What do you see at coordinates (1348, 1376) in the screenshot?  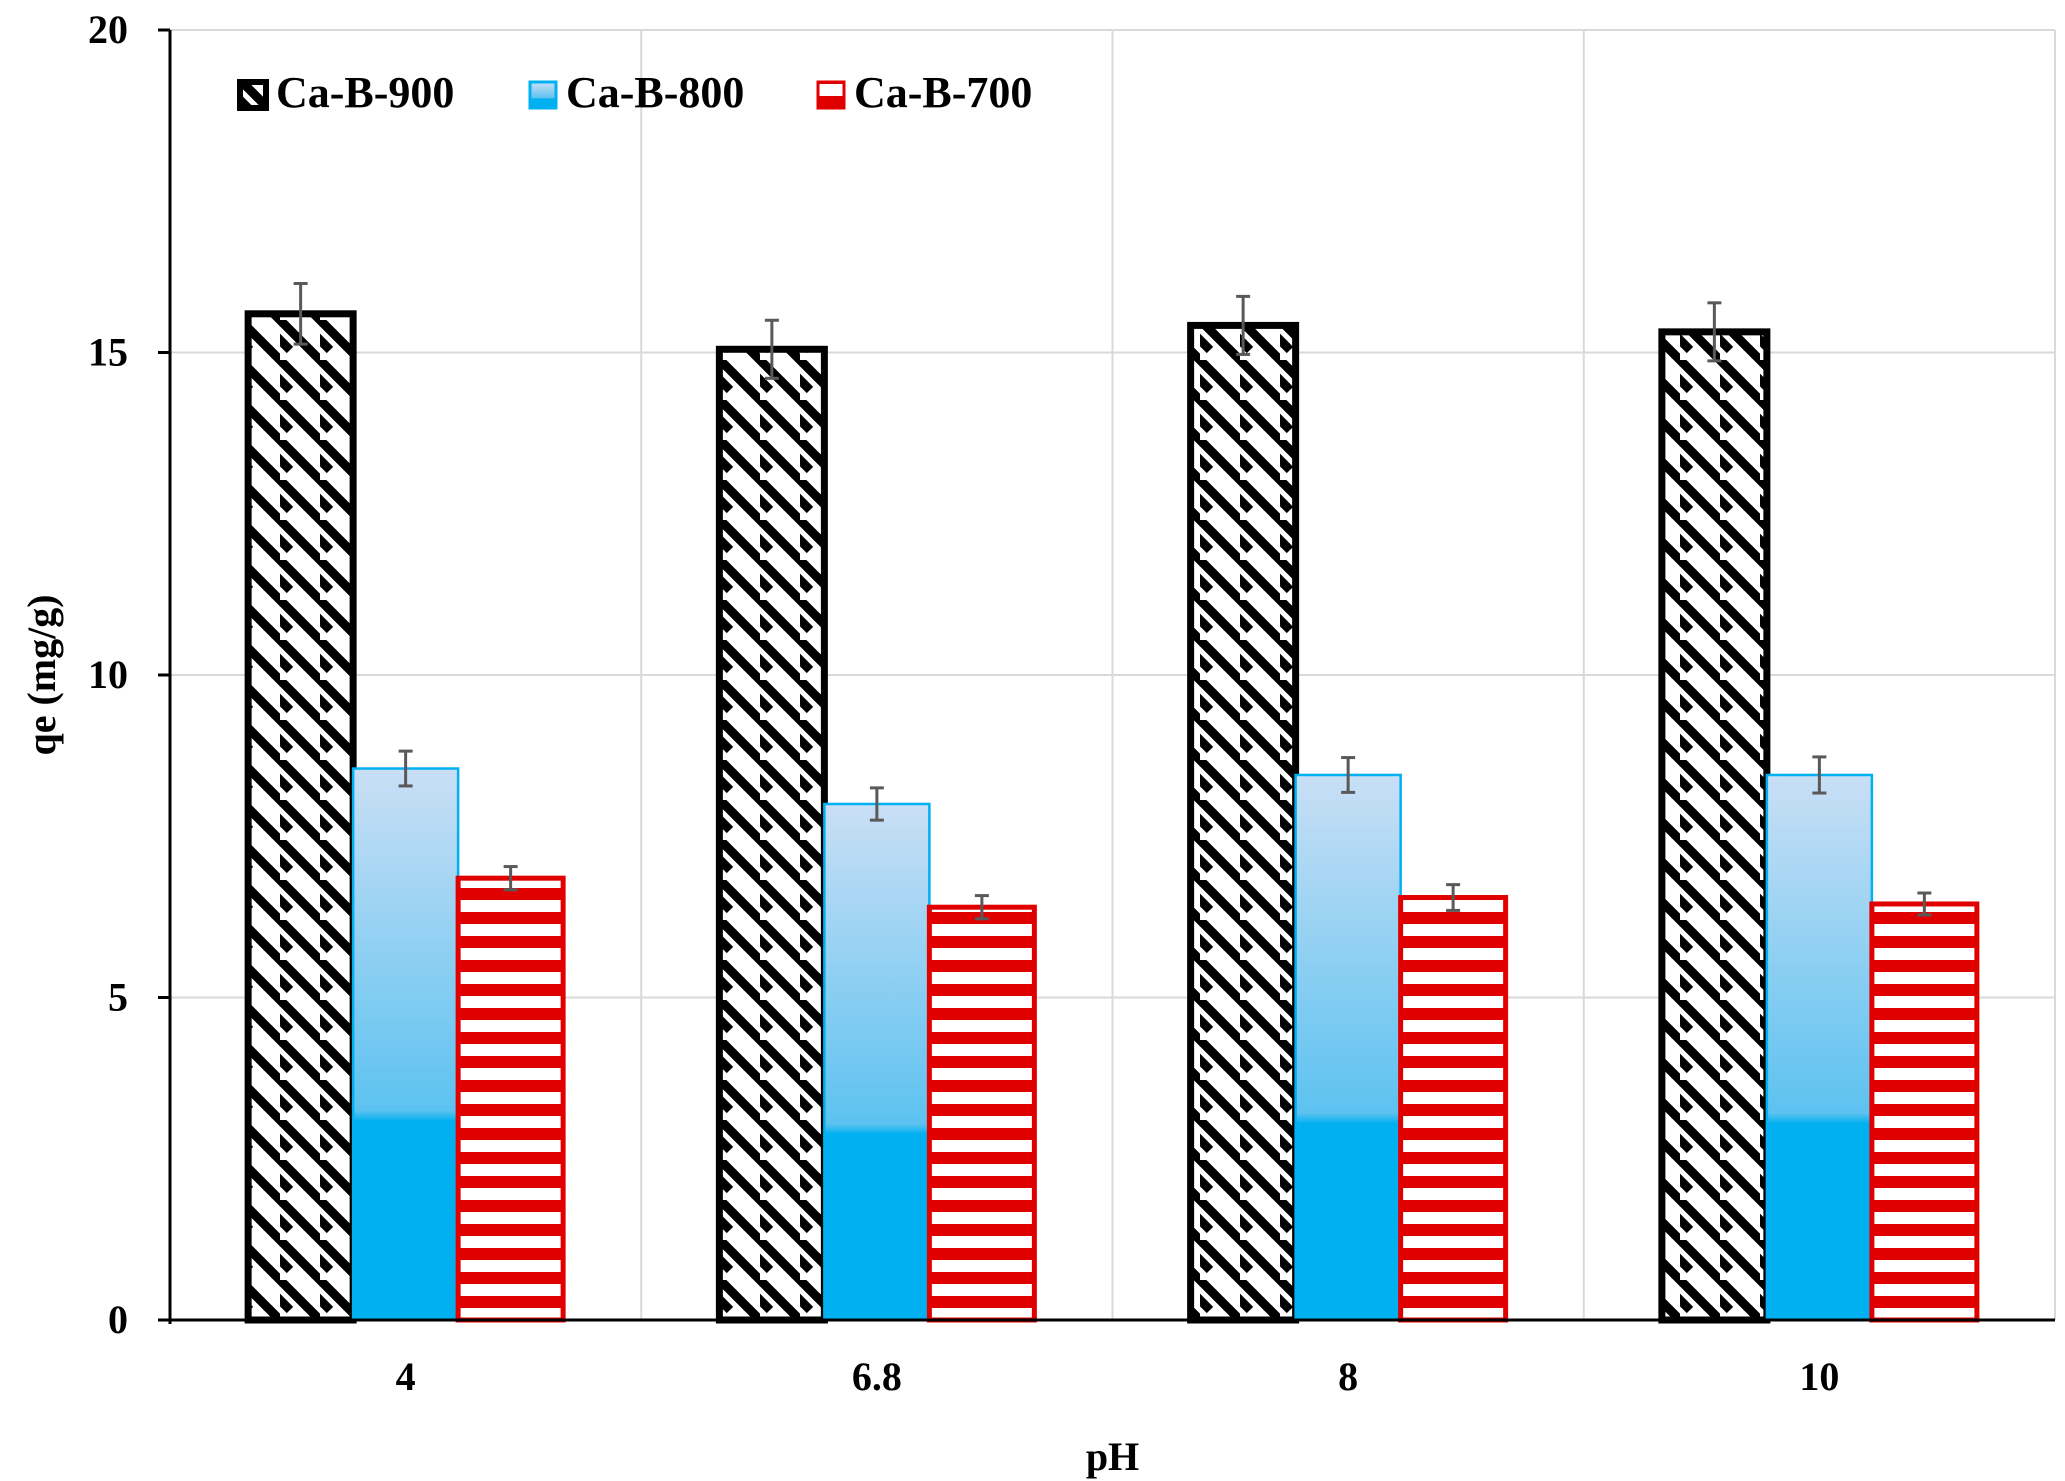 I see `x-tick-label: 8` at bounding box center [1348, 1376].